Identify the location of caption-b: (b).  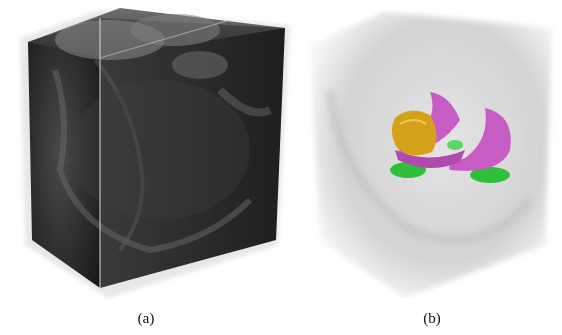
(432, 319).